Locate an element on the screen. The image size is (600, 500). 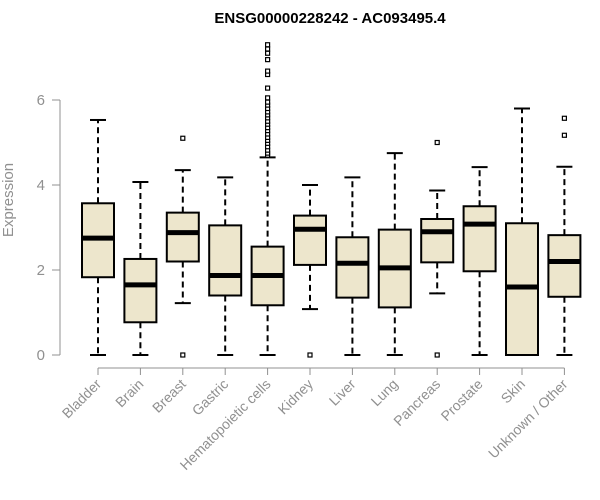
box-brain is located at coordinates (140, 268).